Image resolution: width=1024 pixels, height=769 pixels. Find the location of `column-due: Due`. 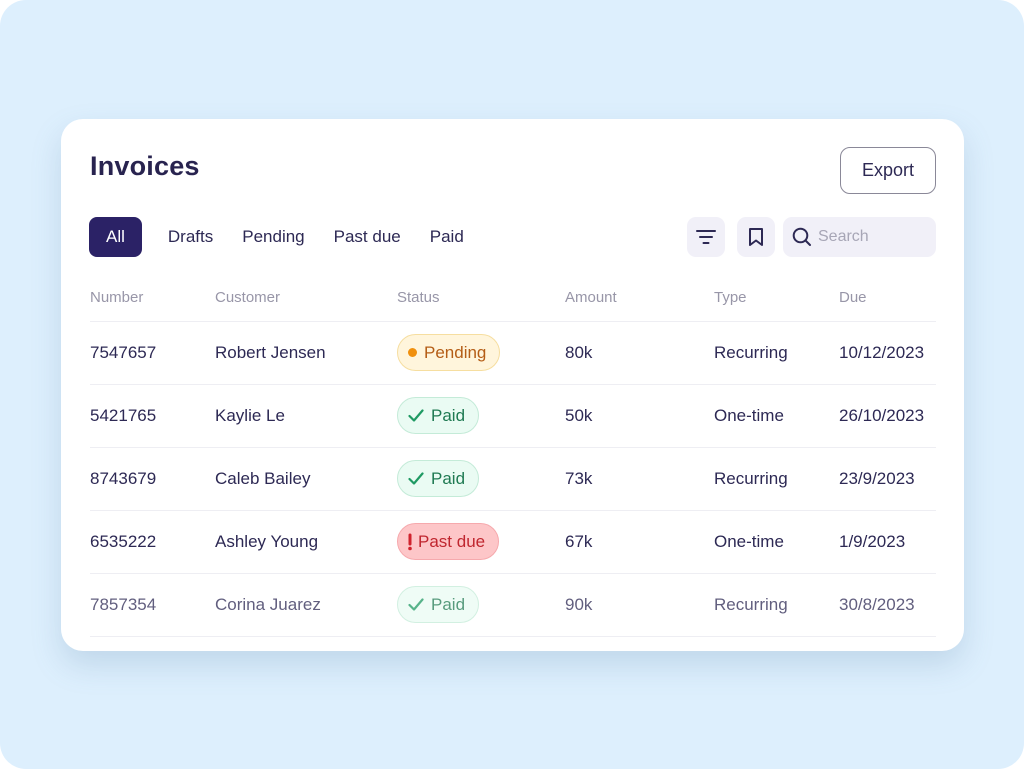

column-due: Due is located at coordinates (887, 300).